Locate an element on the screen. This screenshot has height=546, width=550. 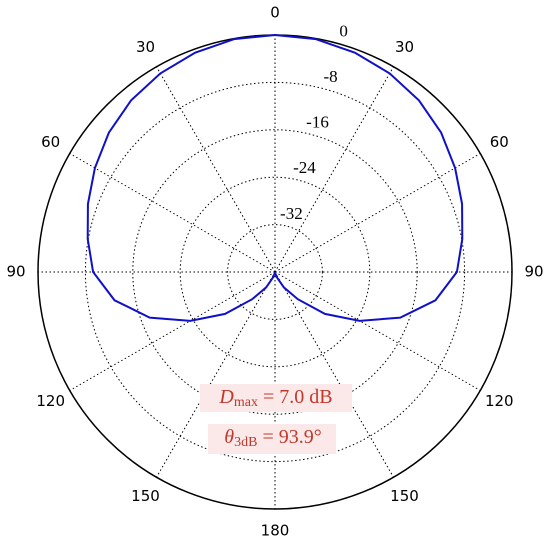
annotation: θ3dB = 93.9° is located at coordinates (272, 438).